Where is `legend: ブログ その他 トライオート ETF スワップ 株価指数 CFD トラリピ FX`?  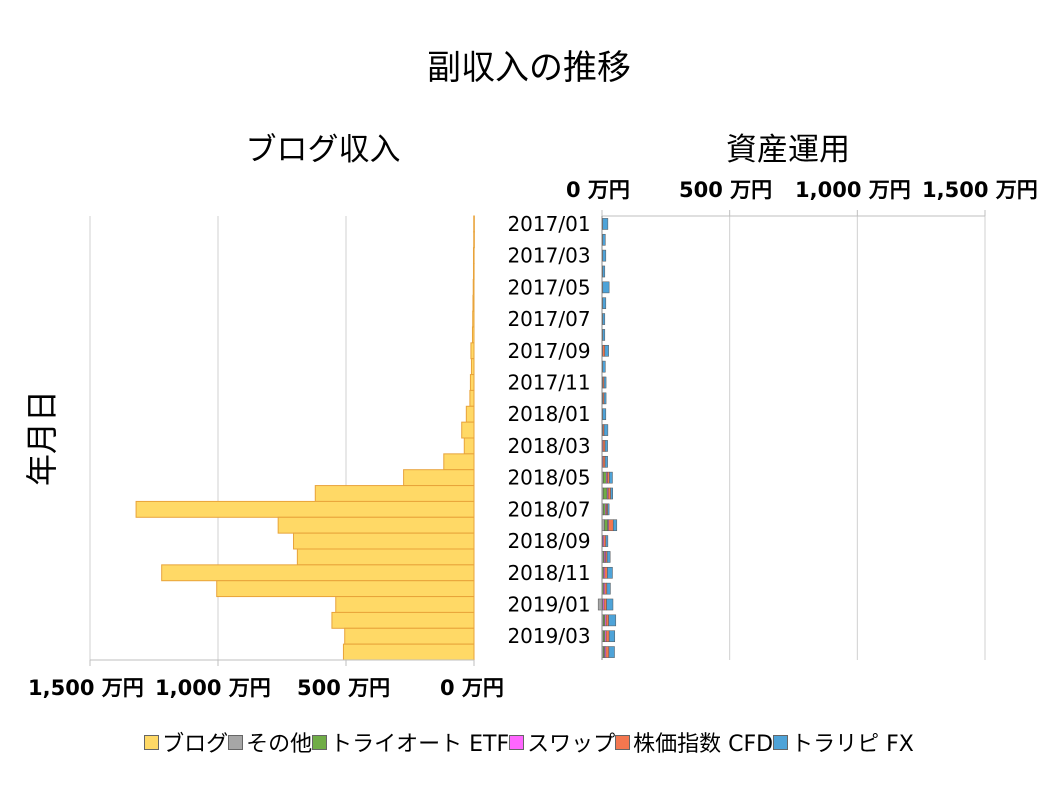 legend: ブログ その他 トライオート ETF スワップ 株価指数 CFD トラリピ FX is located at coordinates (529, 742).